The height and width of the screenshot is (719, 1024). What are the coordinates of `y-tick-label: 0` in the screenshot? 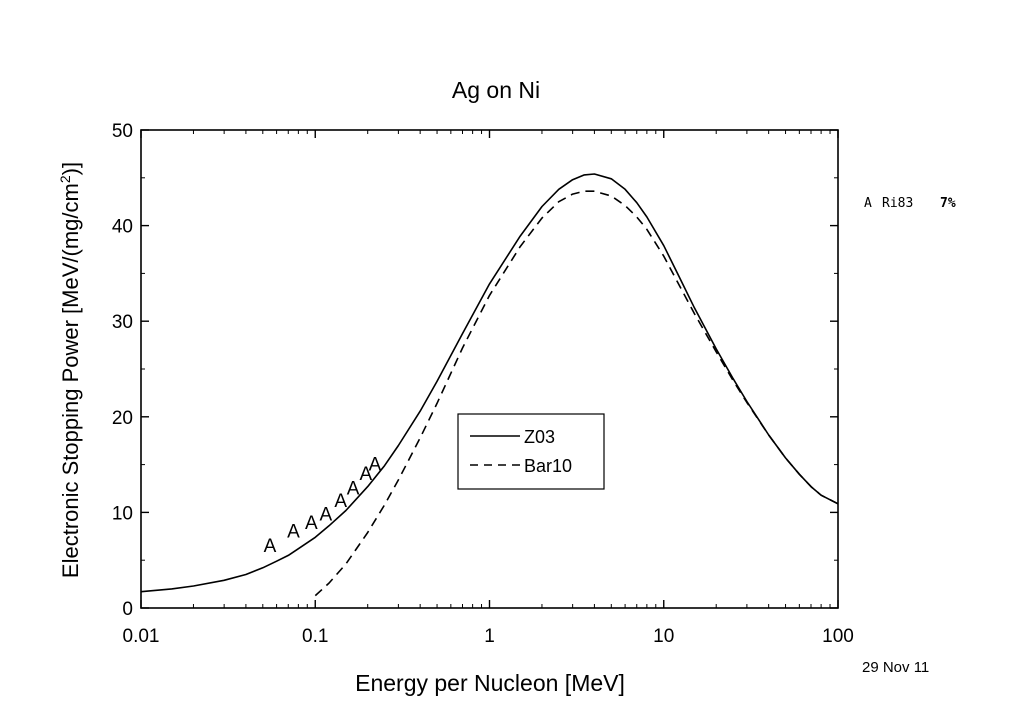 It's located at (127, 609).